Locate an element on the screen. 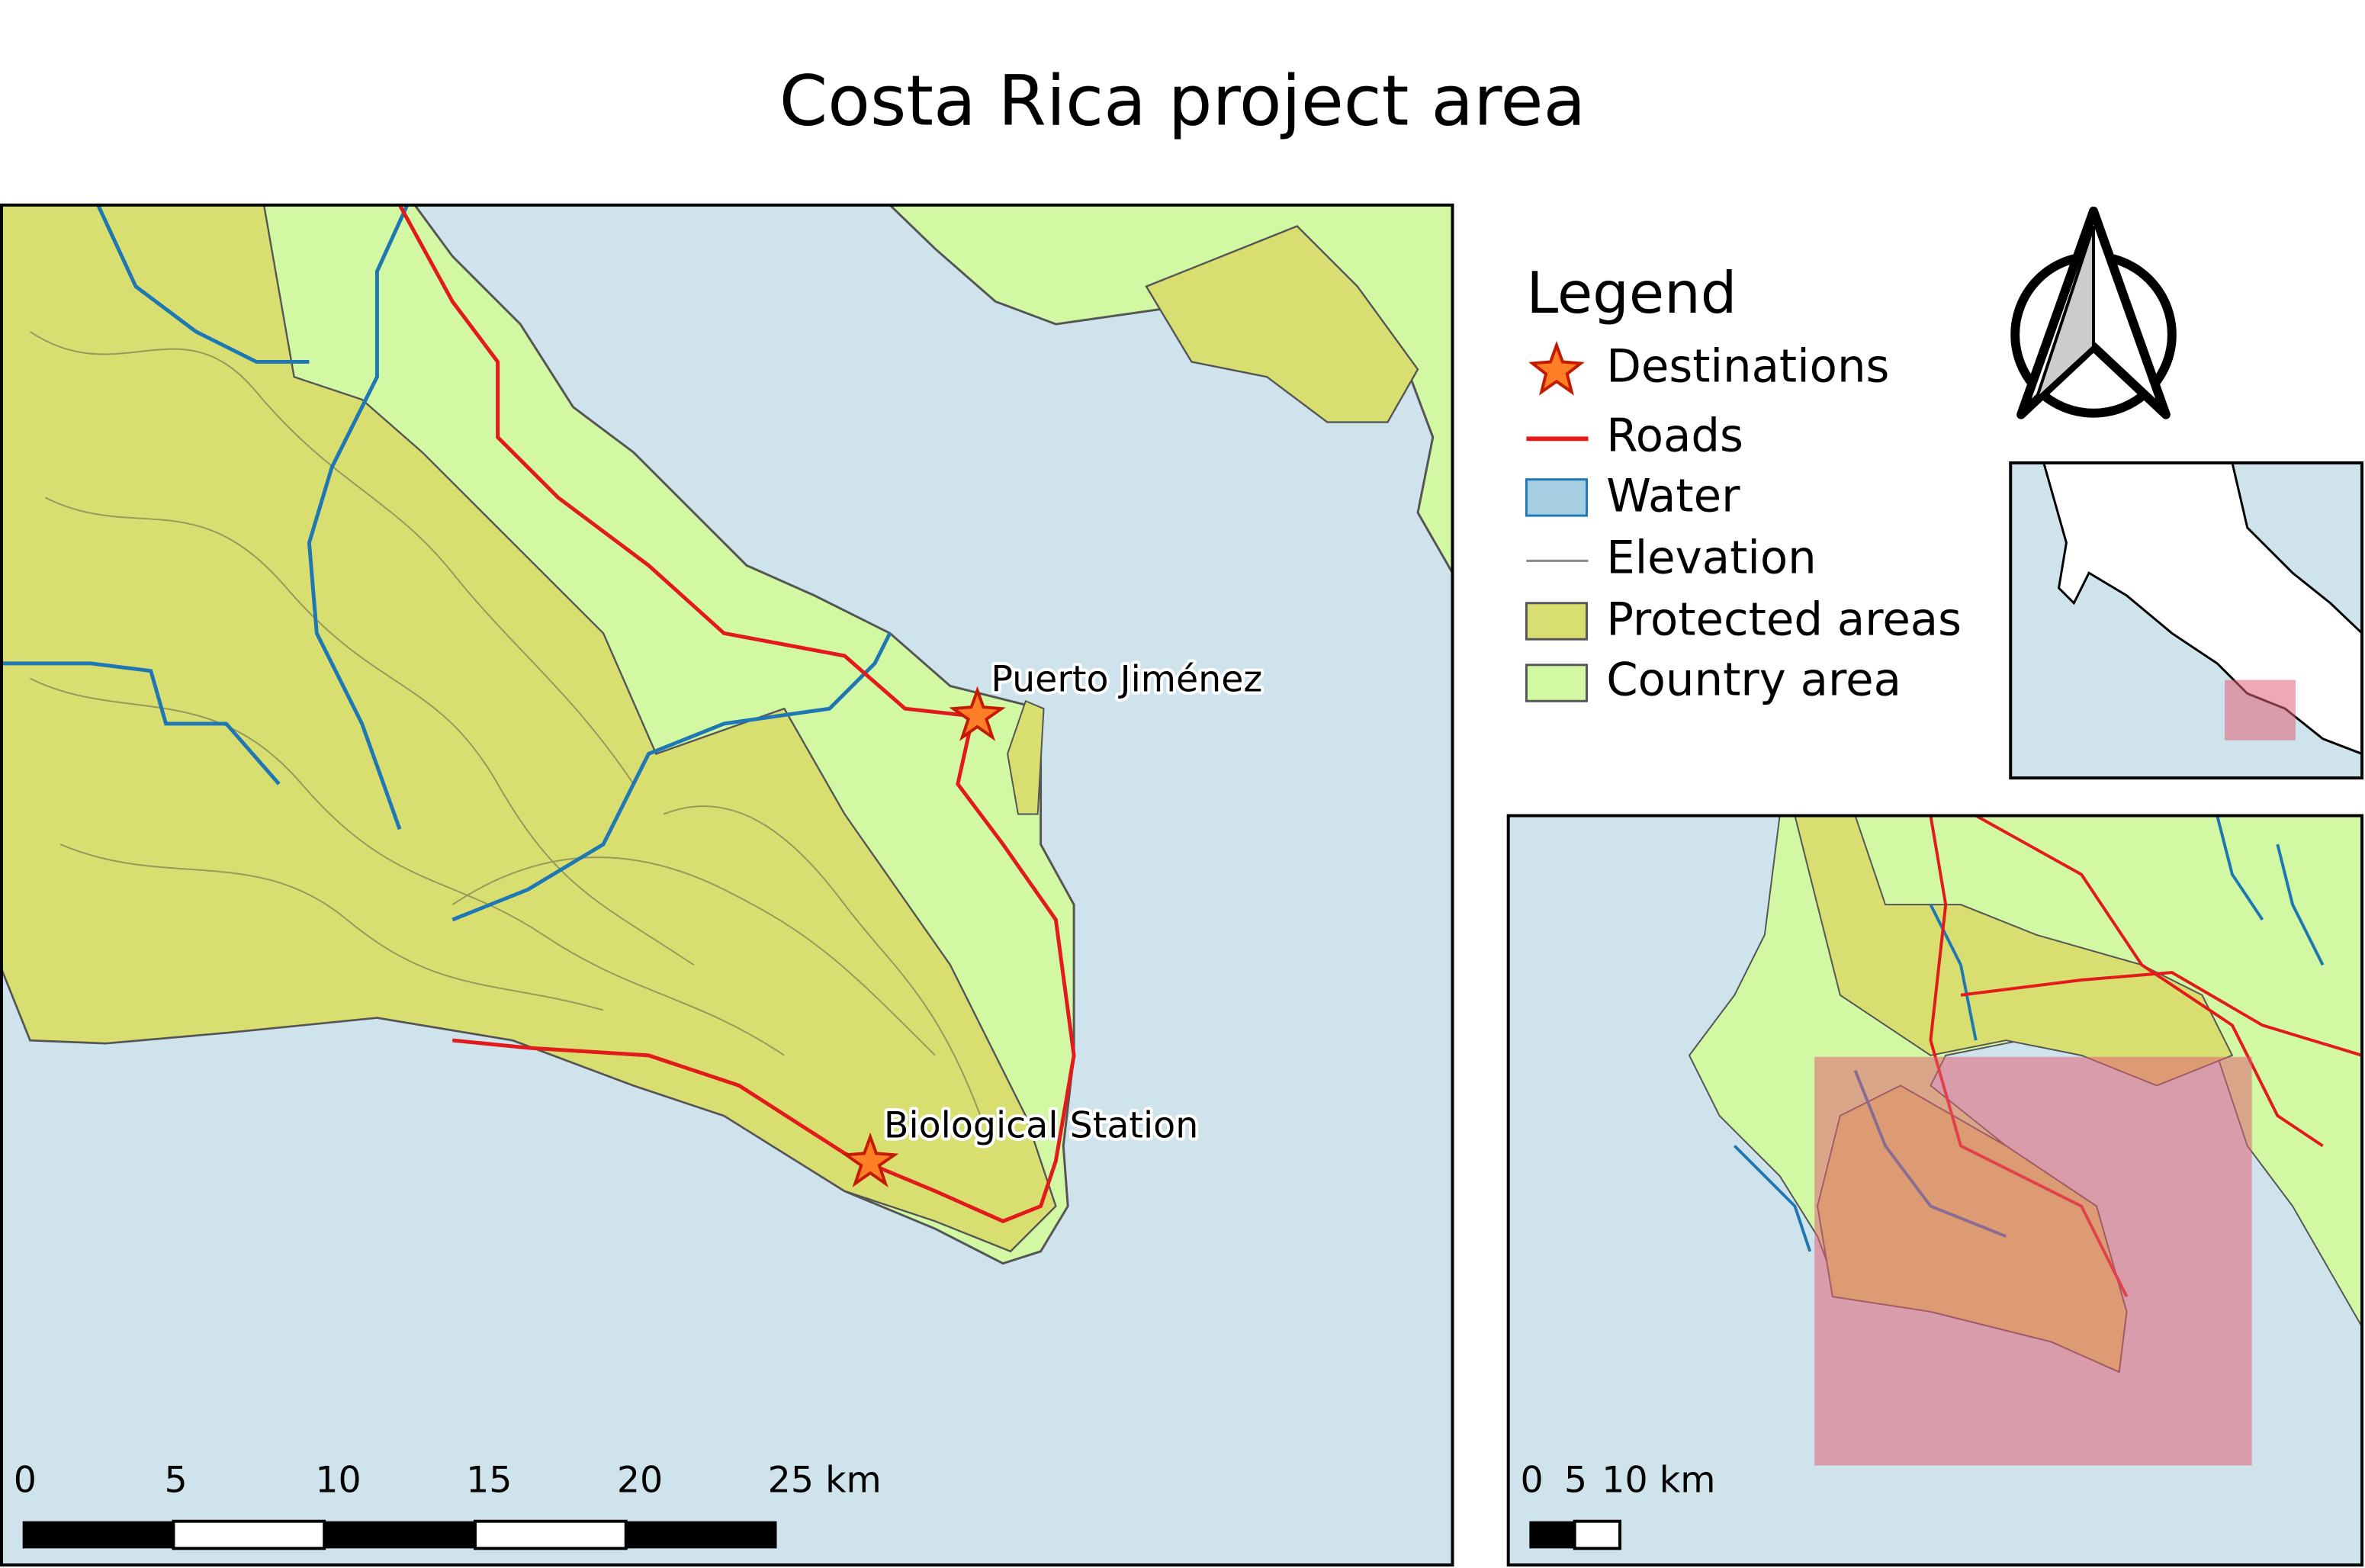  destinations is located at coordinates (923, 936).